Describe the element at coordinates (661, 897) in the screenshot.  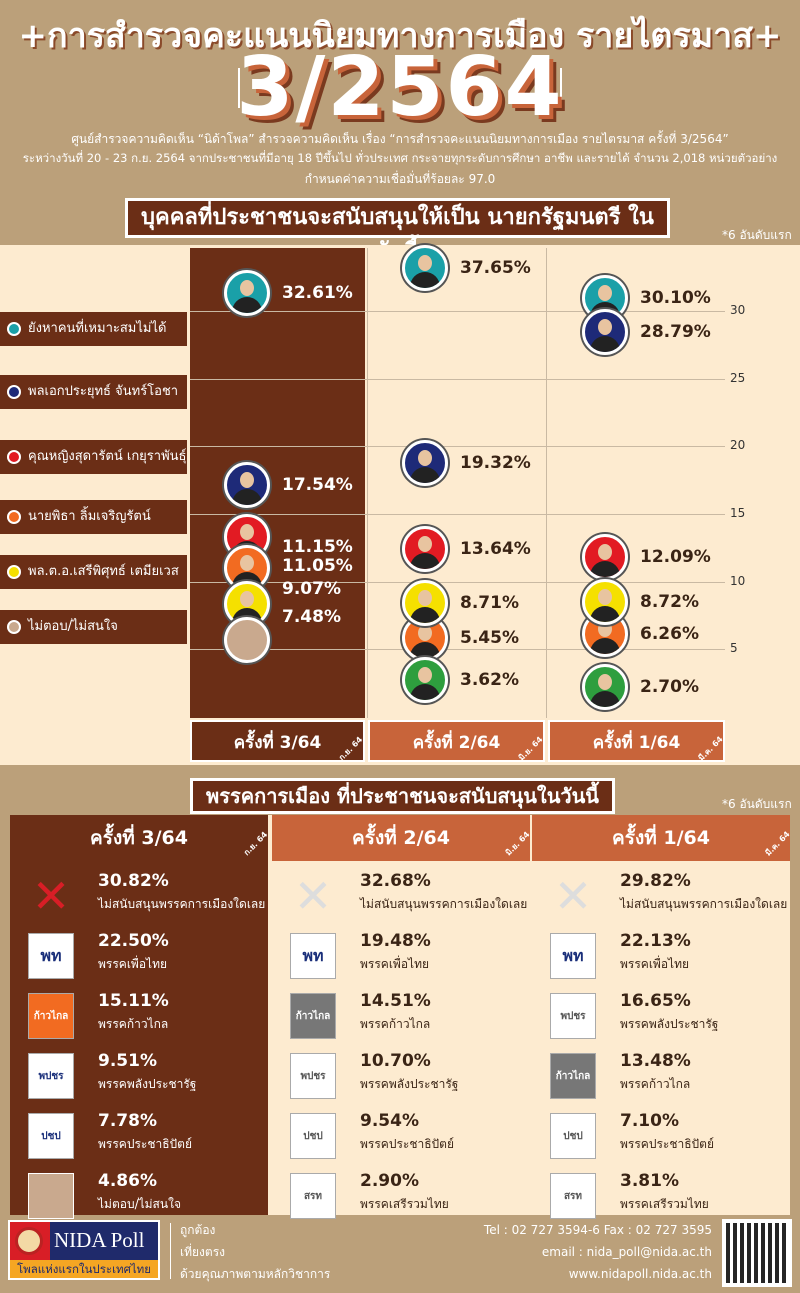
I see `party-row: ✕ 29.82% ไม่สนับสนุนพรรคการเมืองใดเลย` at that location.